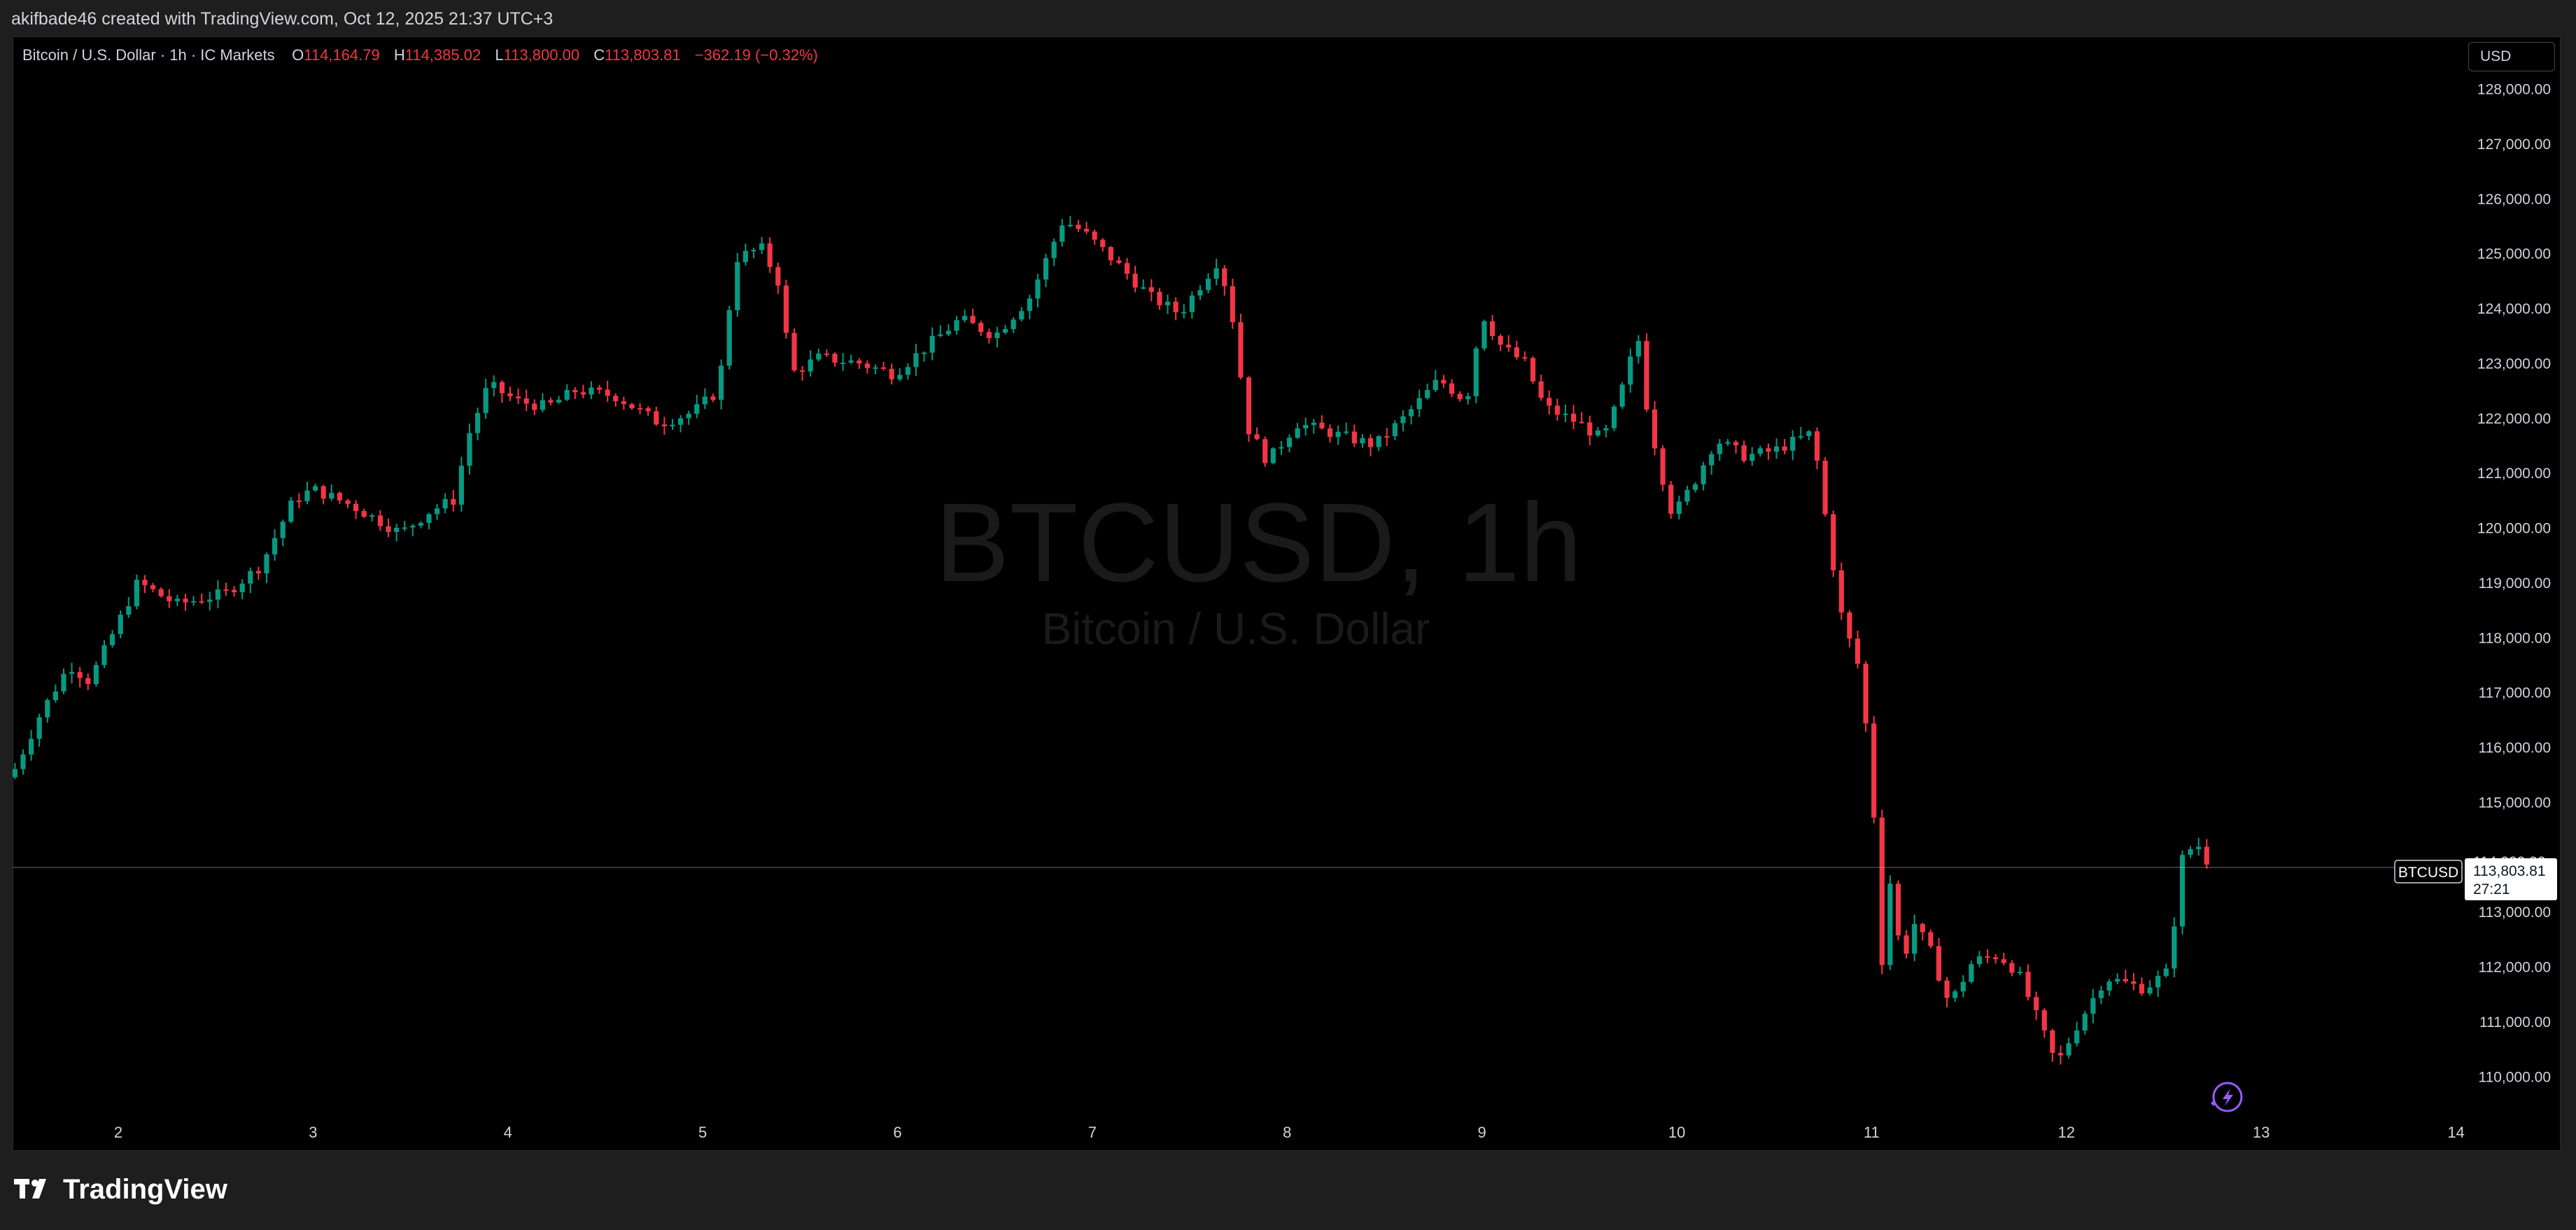  What do you see at coordinates (2514, 529) in the screenshot?
I see `y-tick-label: 120,000.00` at bounding box center [2514, 529].